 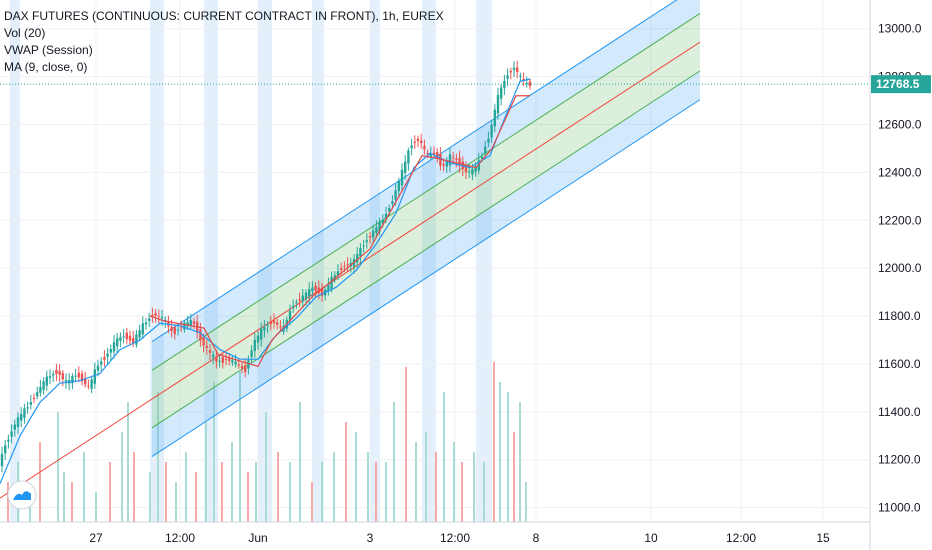 I want to click on indicator-volume: Vol (20), so click(x=25, y=33).